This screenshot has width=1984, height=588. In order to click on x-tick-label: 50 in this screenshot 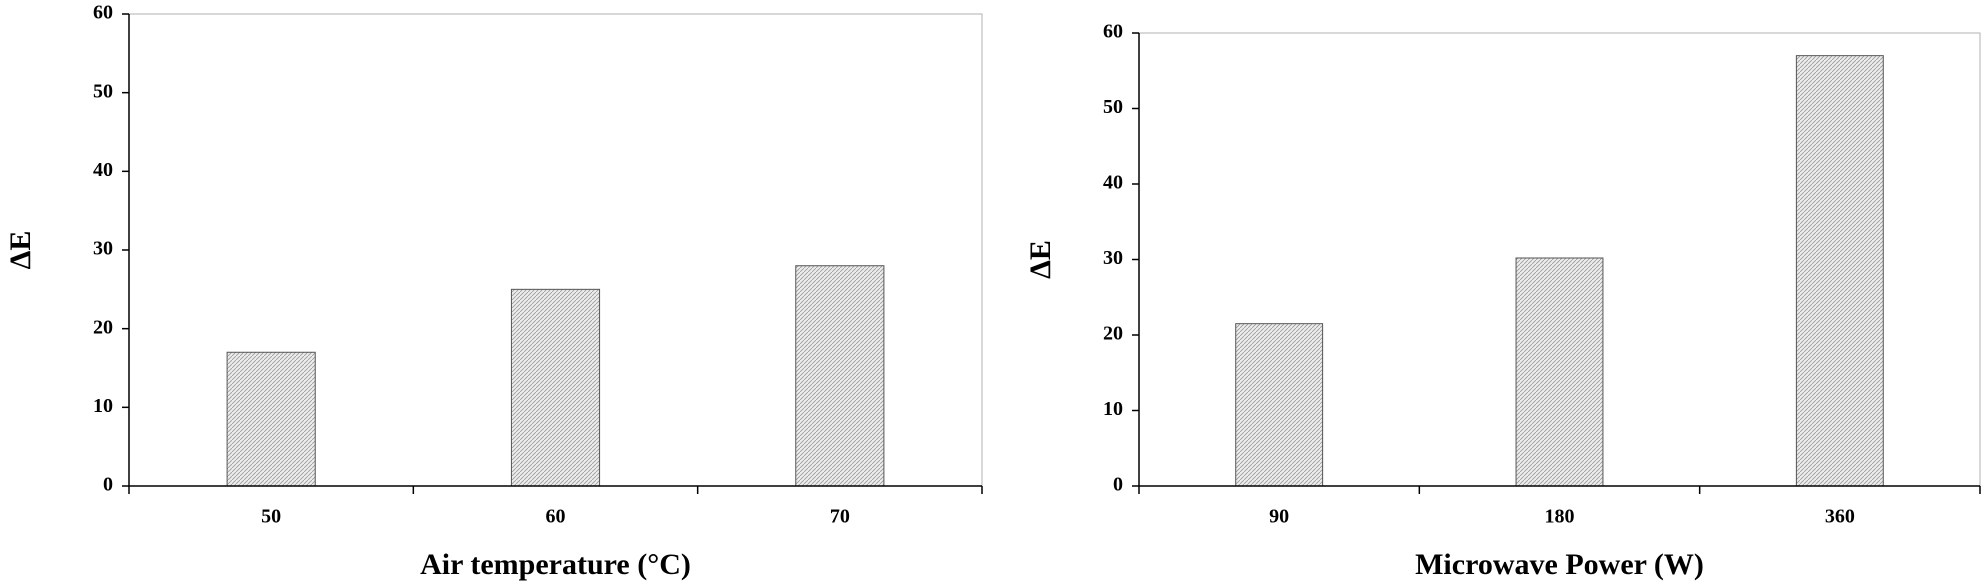, I will do `click(271, 517)`.